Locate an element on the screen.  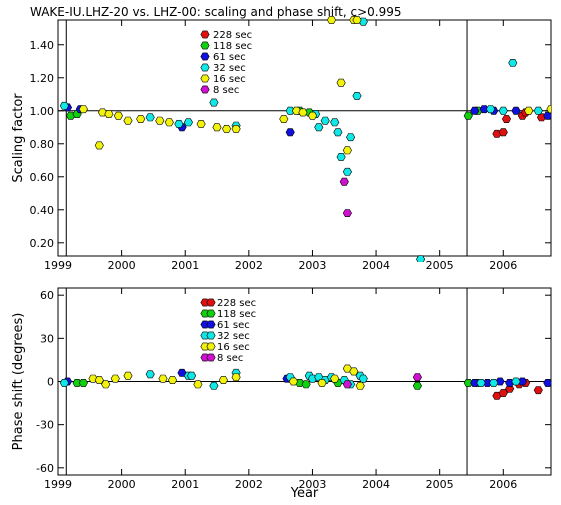
data-points is located at coordinates (305, 382).